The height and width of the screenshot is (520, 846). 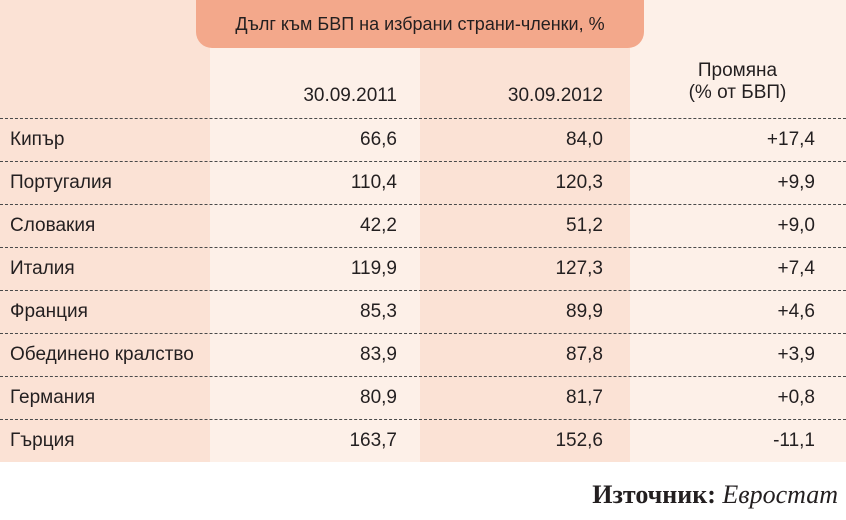 I want to click on country: Италия, so click(x=42, y=268).